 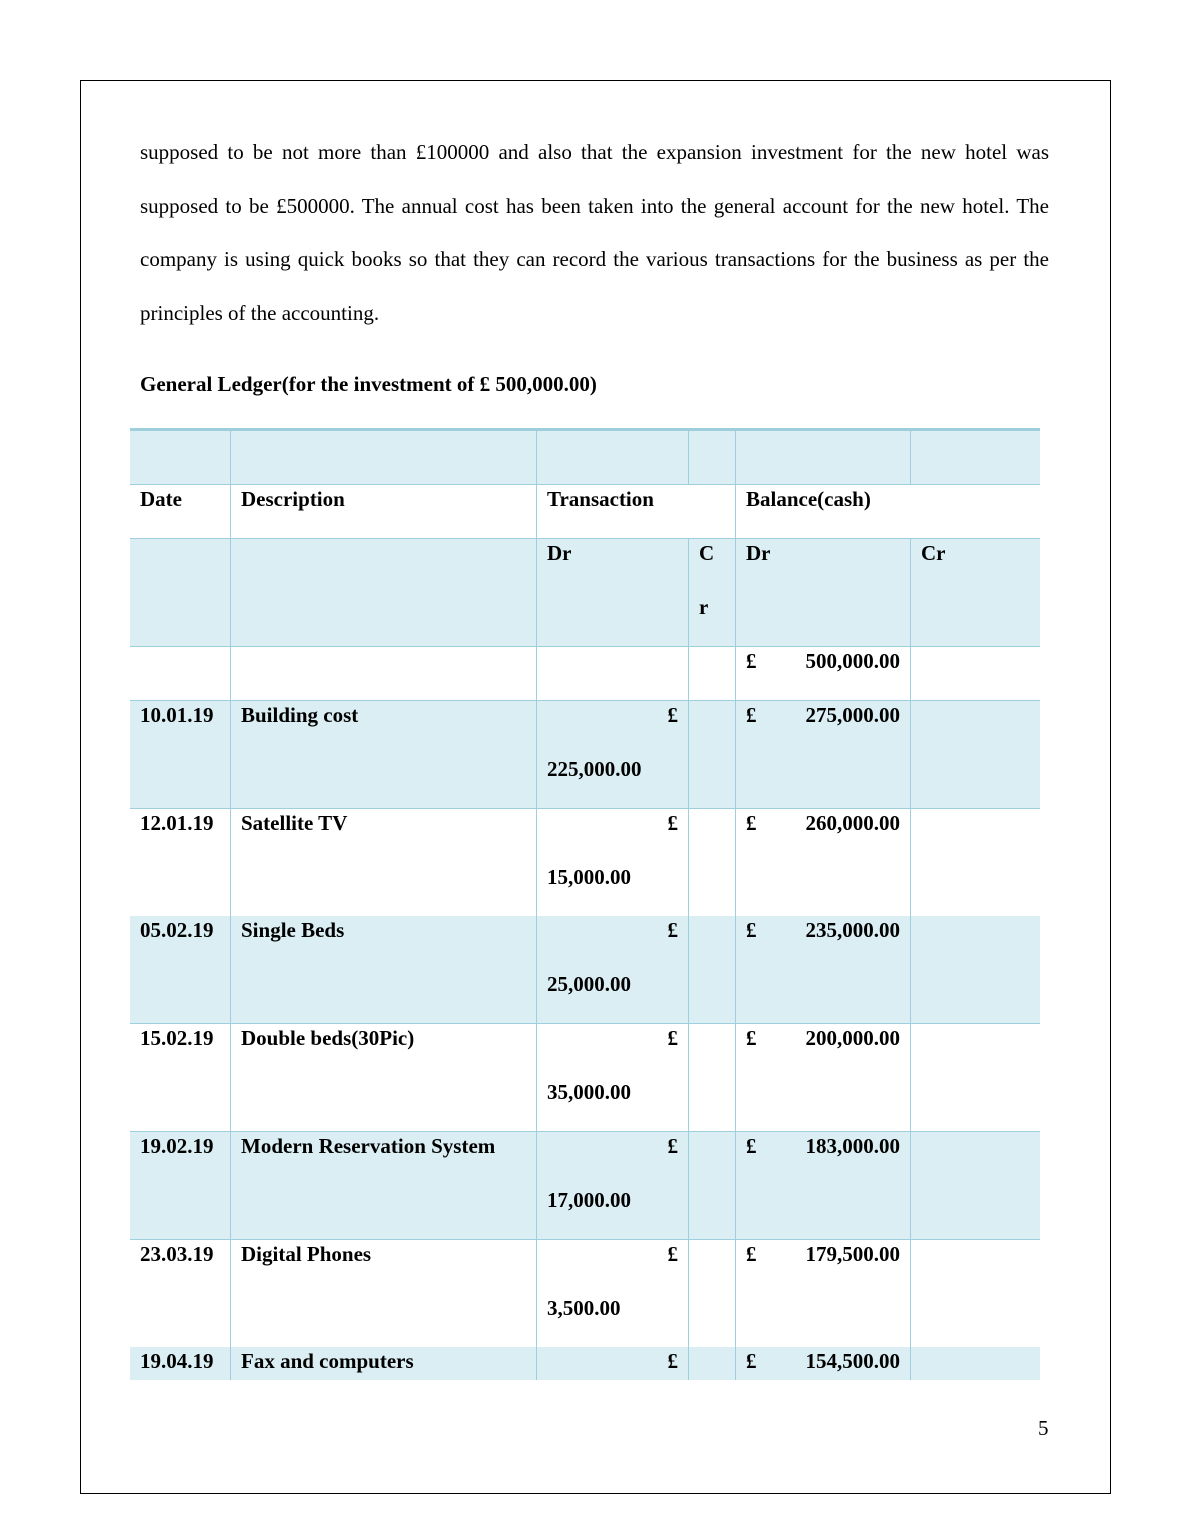 I want to click on row-date: 12.01.19, so click(x=177, y=822).